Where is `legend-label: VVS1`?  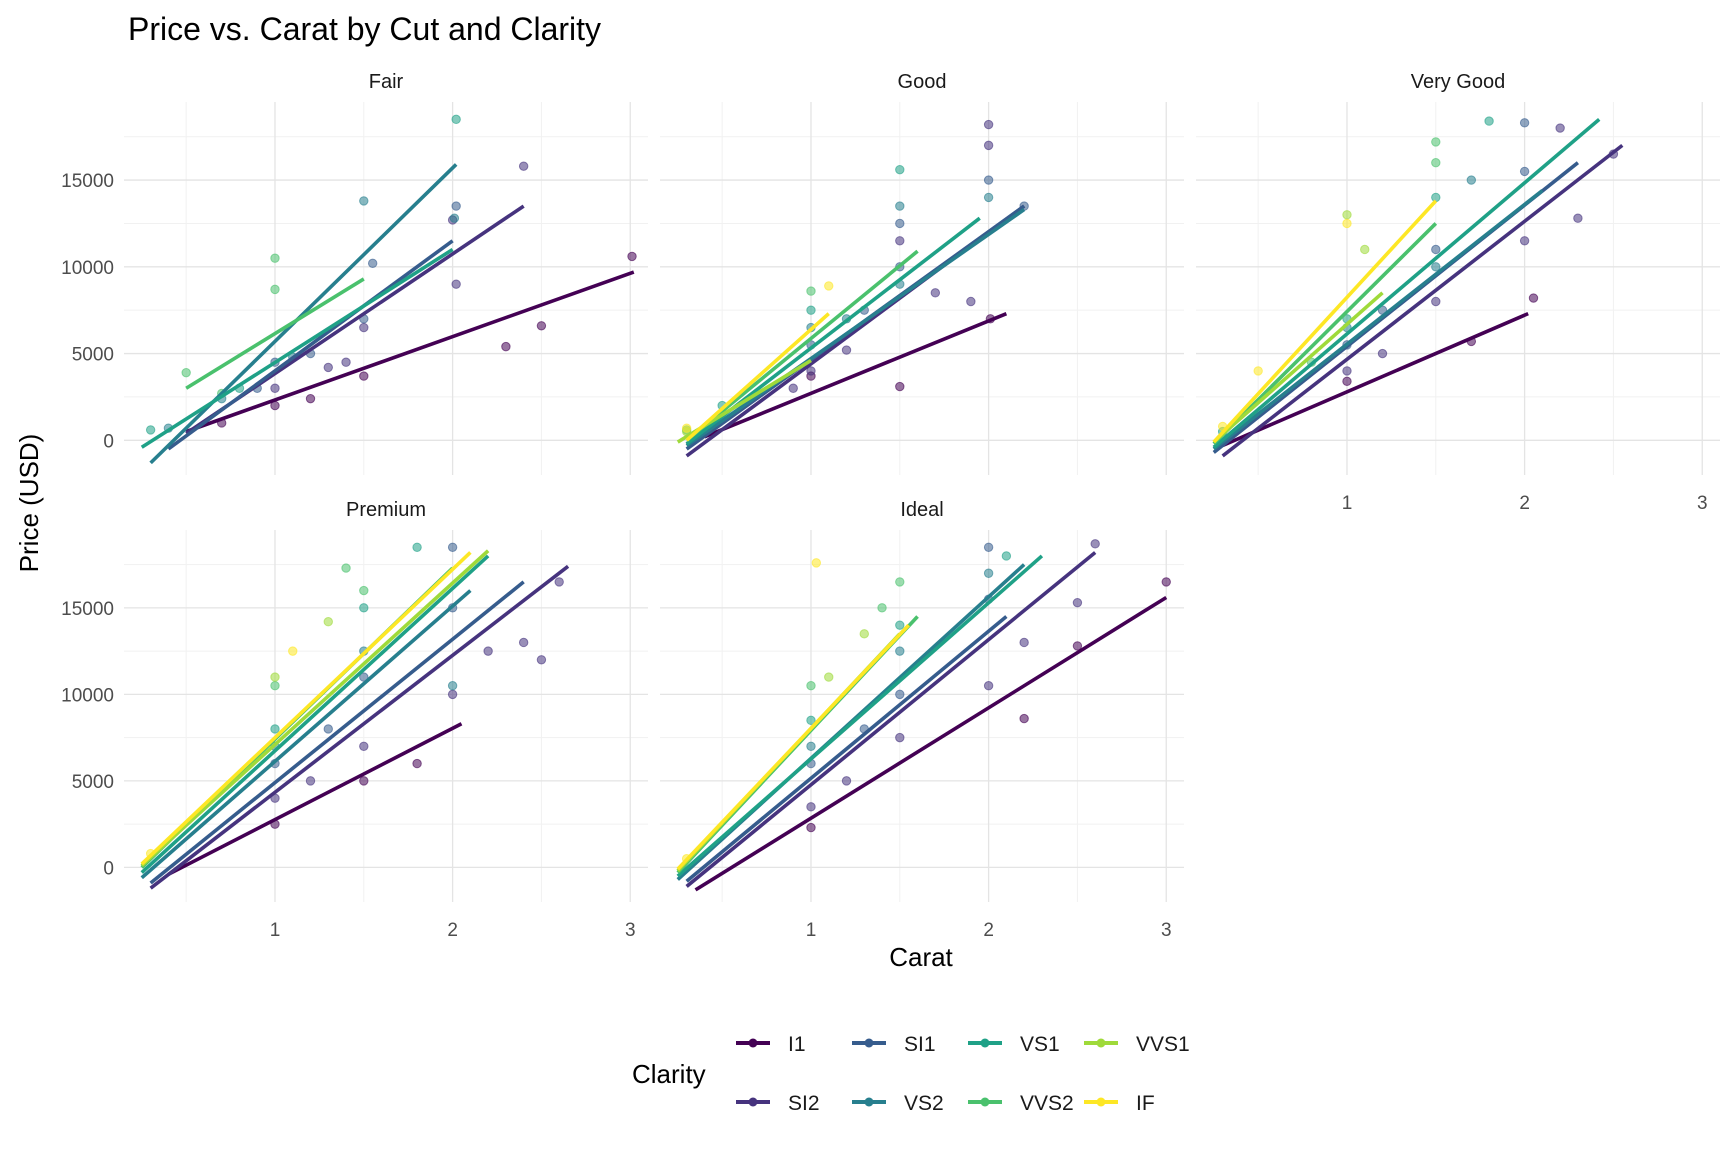 legend-label: VVS1 is located at coordinates (1163, 1044).